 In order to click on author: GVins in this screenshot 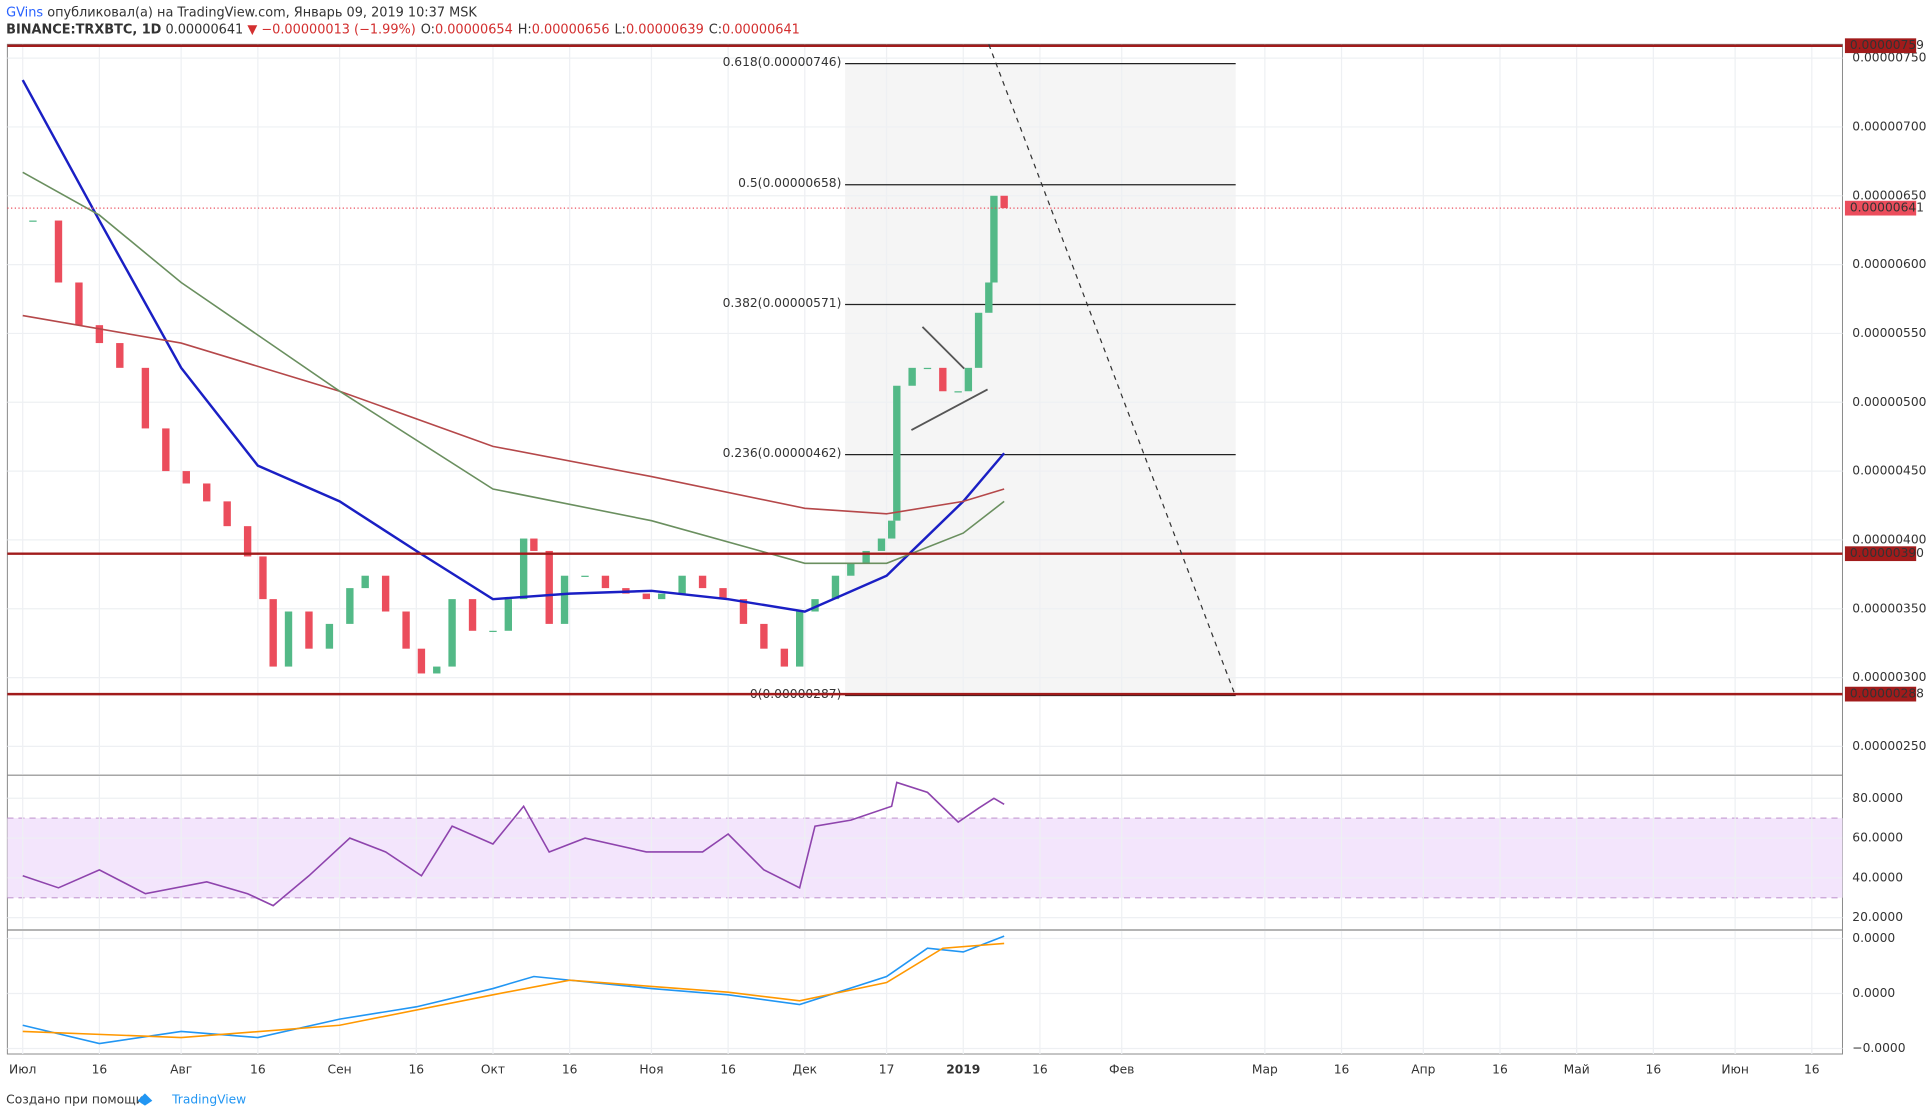, I will do `click(24, 12)`.